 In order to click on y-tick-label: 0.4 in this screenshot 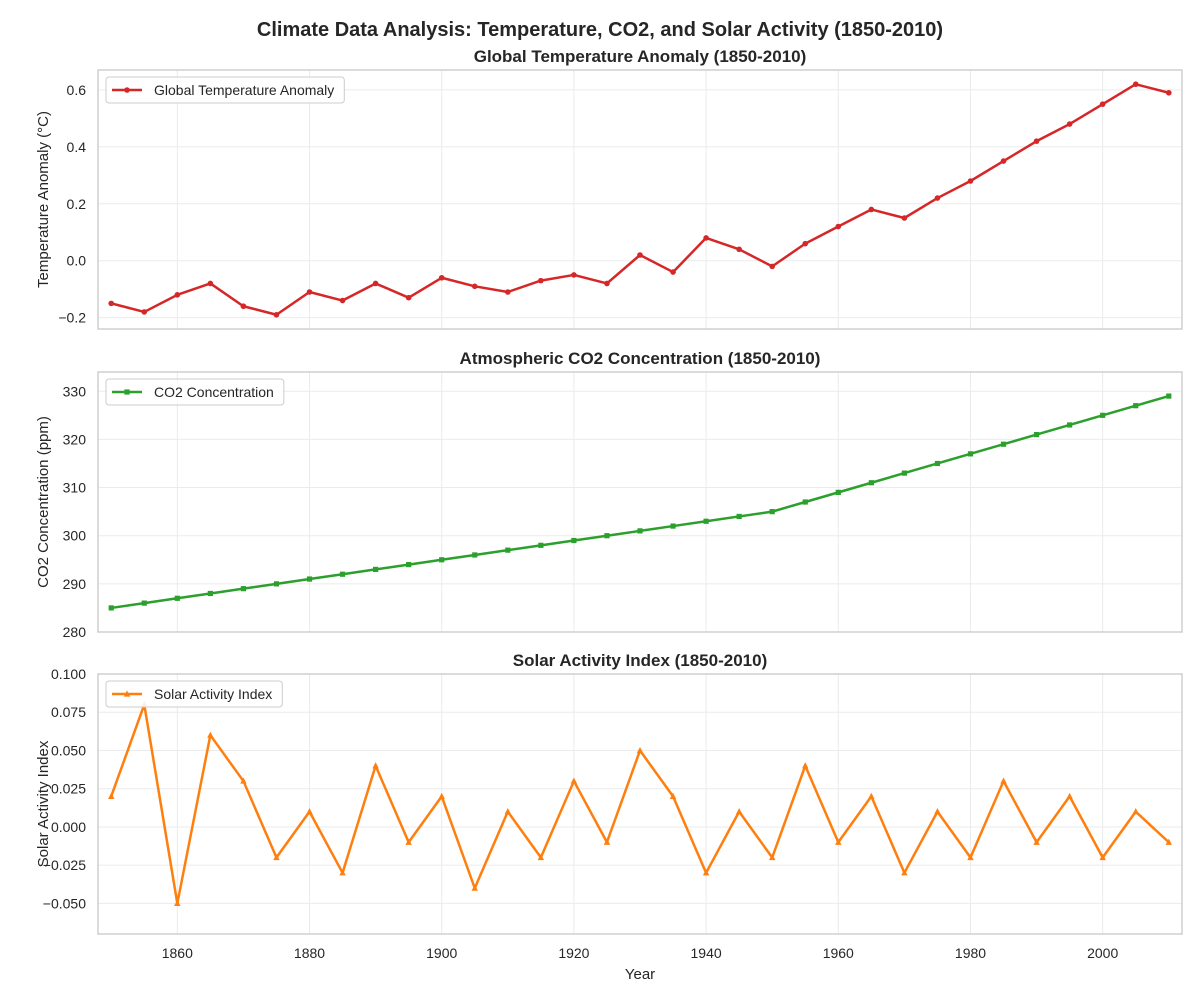, I will do `click(77, 147)`.